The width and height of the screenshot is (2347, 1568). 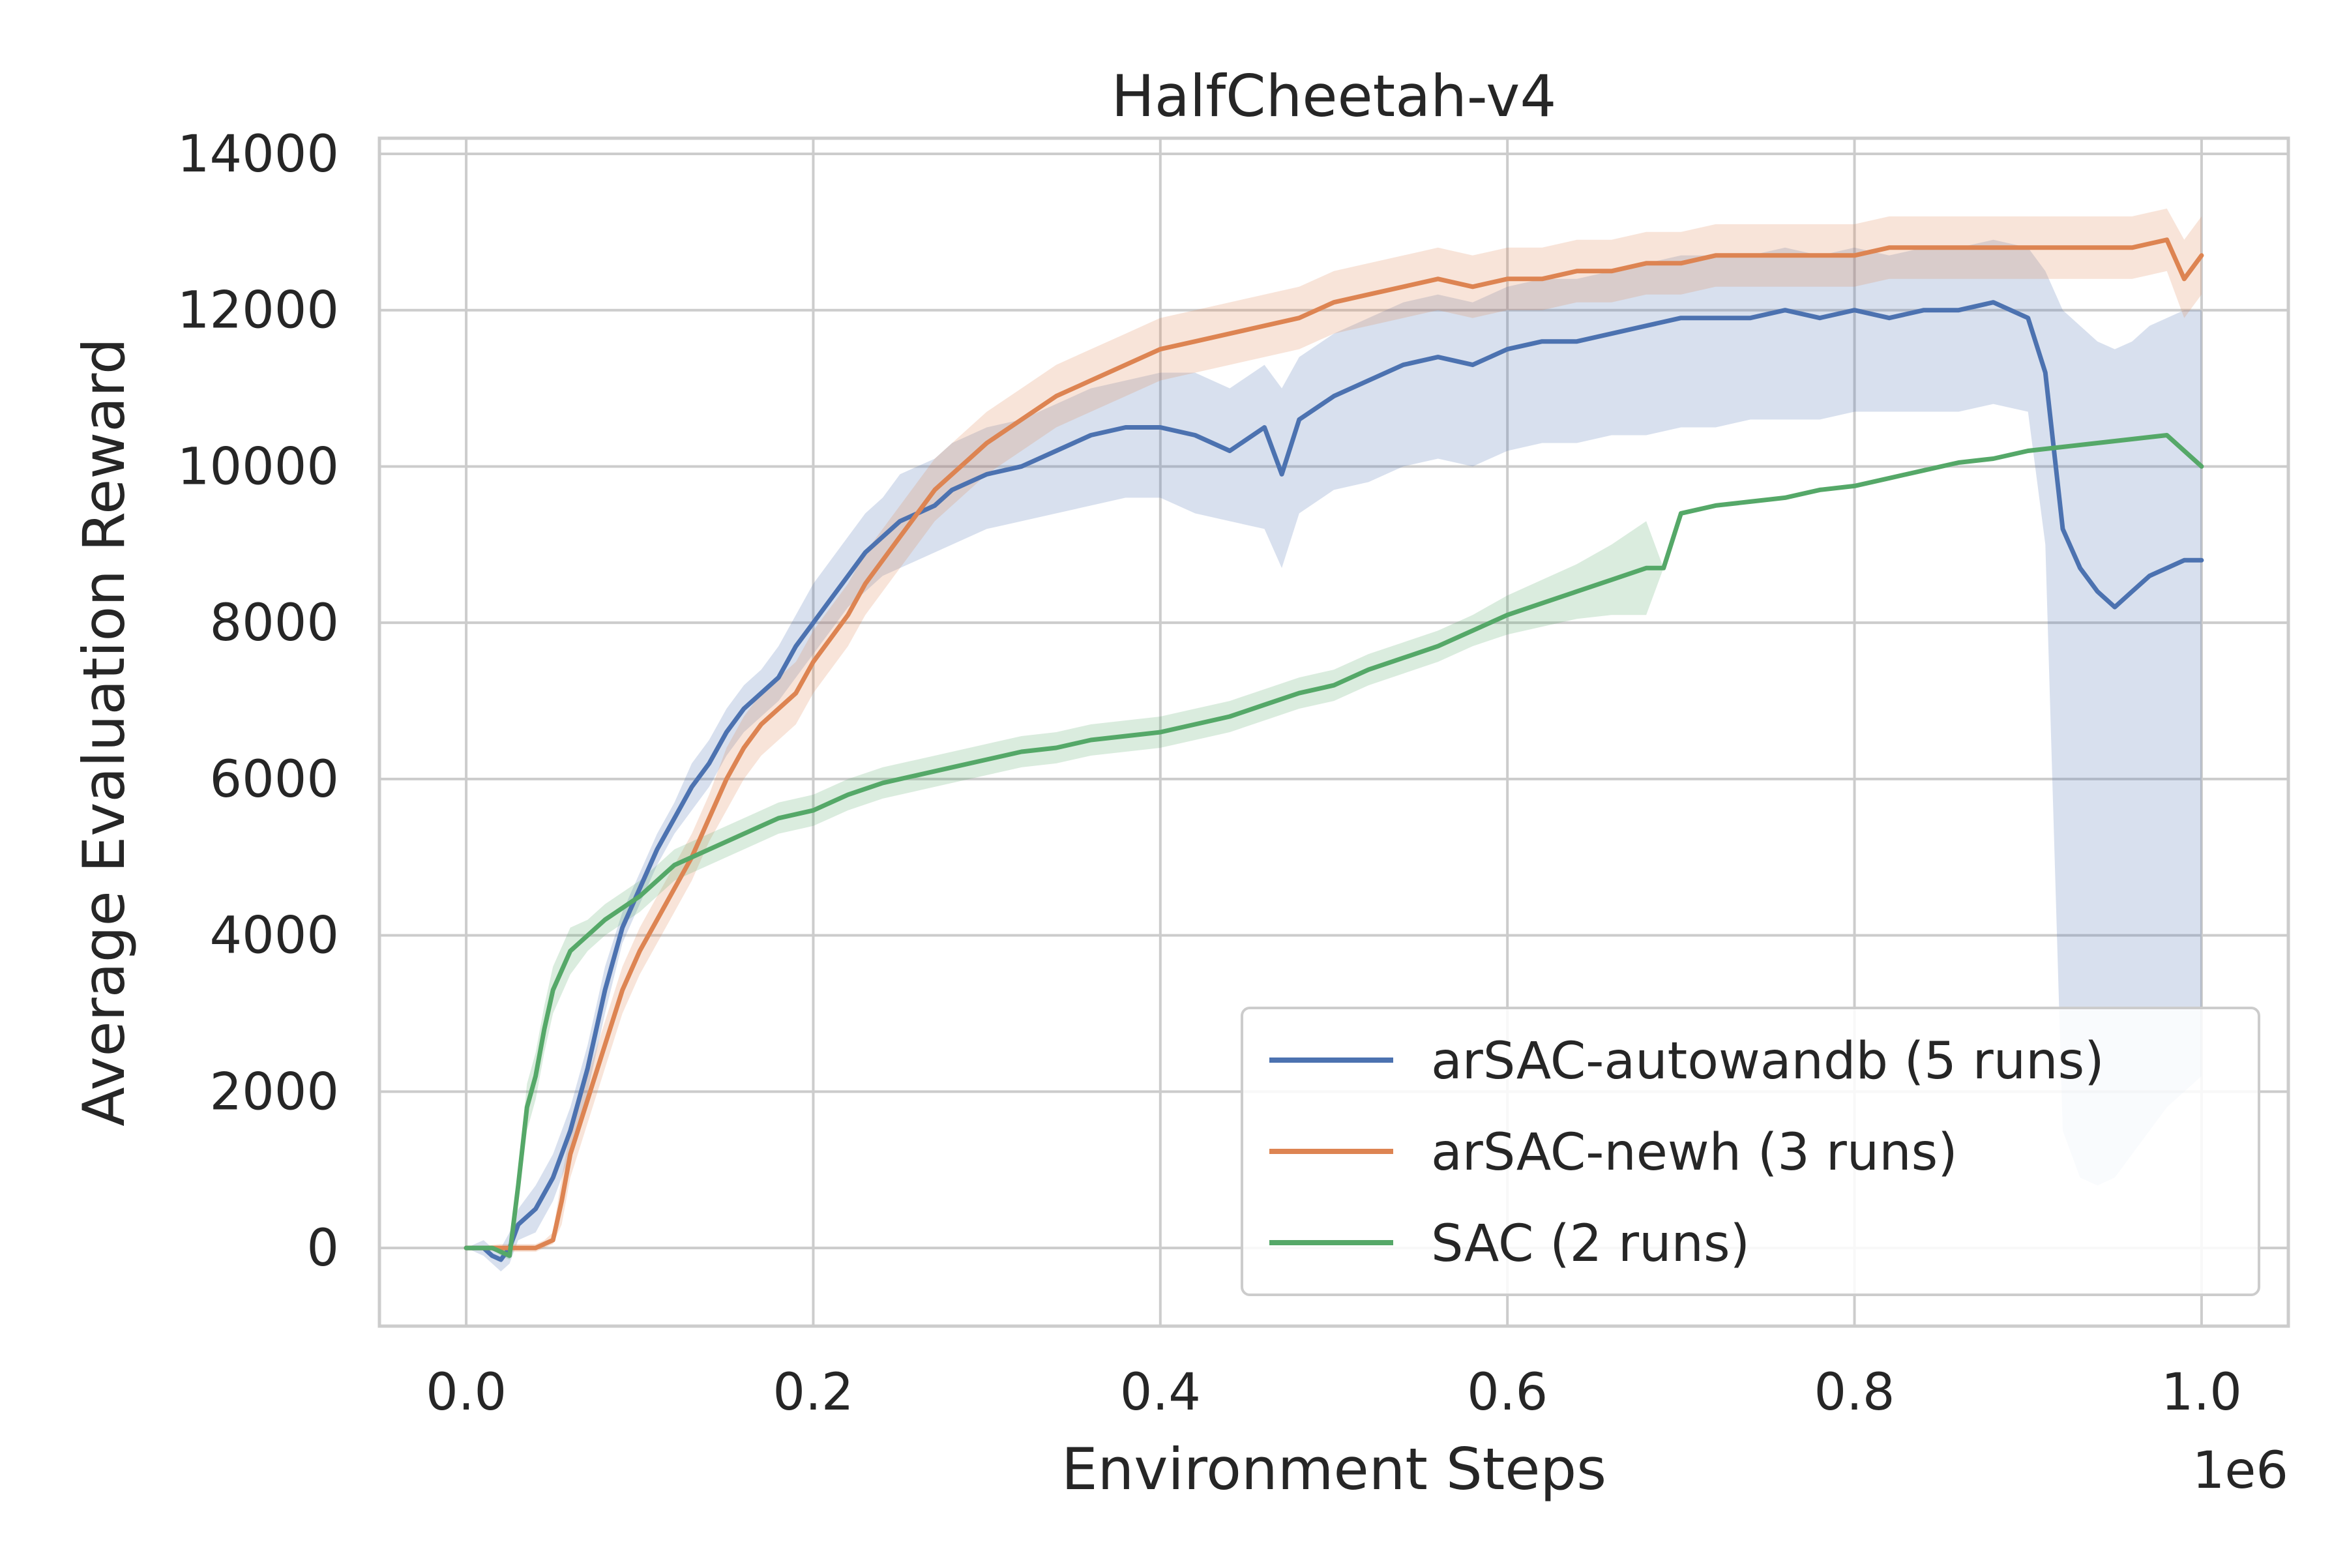 What do you see at coordinates (1334, 97) in the screenshot?
I see `chart-title: HalfCheetah-v4` at bounding box center [1334, 97].